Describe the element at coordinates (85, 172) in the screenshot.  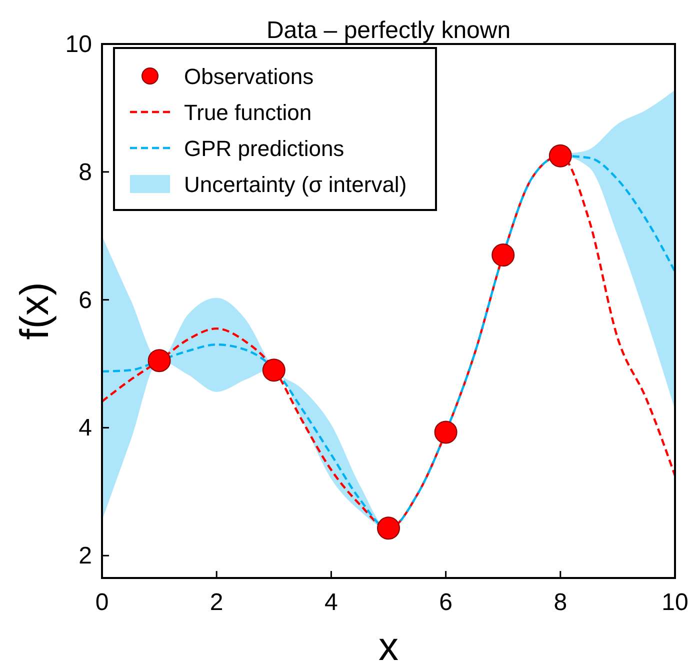
I see `y-tick-label: 8` at that location.